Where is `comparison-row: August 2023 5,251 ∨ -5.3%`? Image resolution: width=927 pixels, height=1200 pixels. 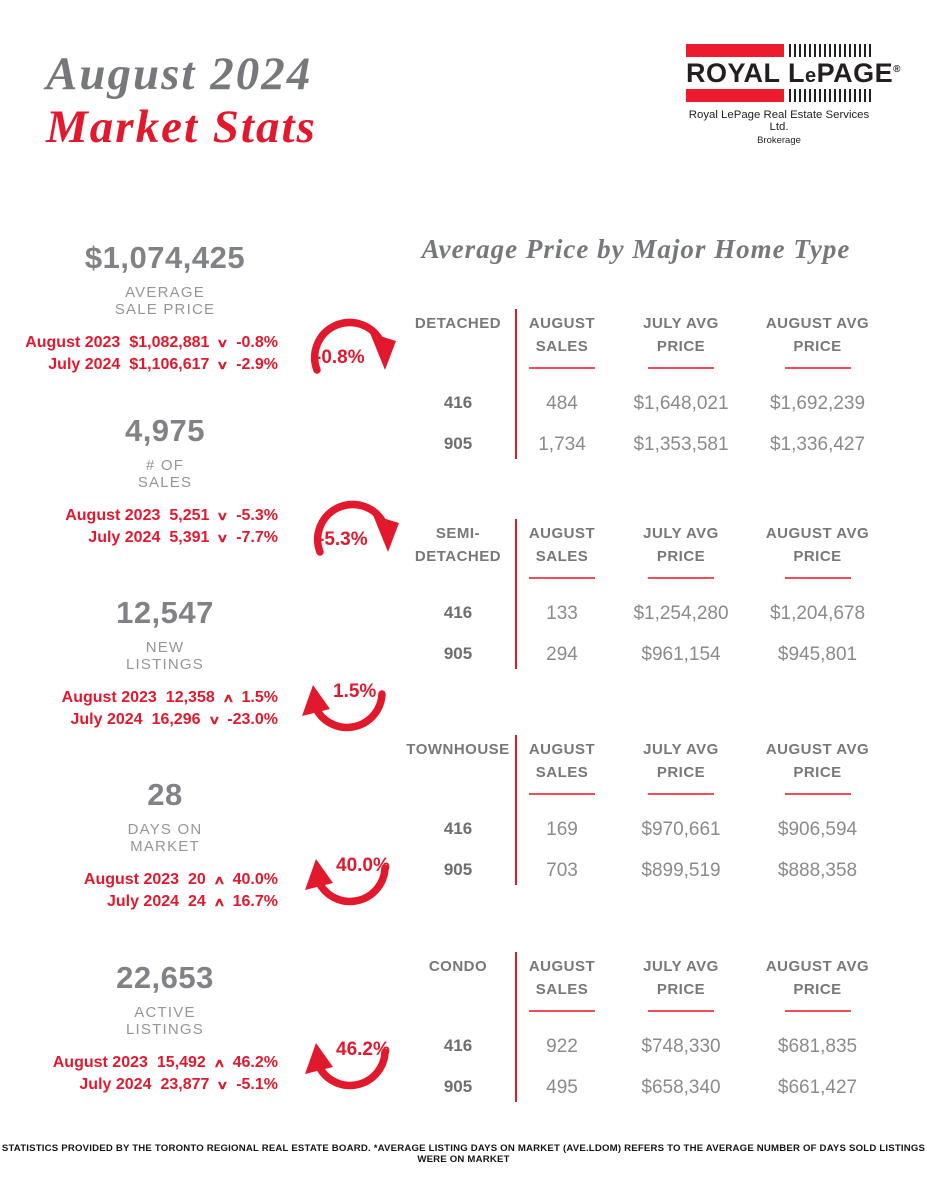 comparison-row: August 2023 5,251 ∨ -5.3% is located at coordinates (165, 516).